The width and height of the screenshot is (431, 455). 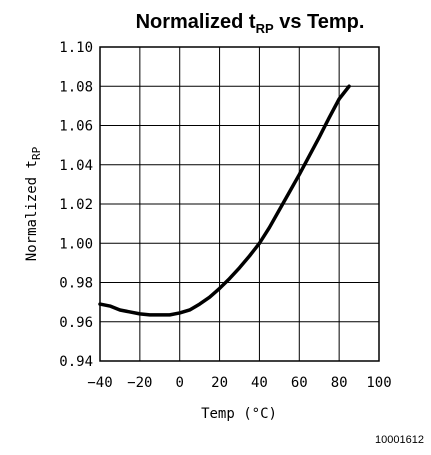 What do you see at coordinates (76, 244) in the screenshot?
I see `y-tick-label: 1.00` at bounding box center [76, 244].